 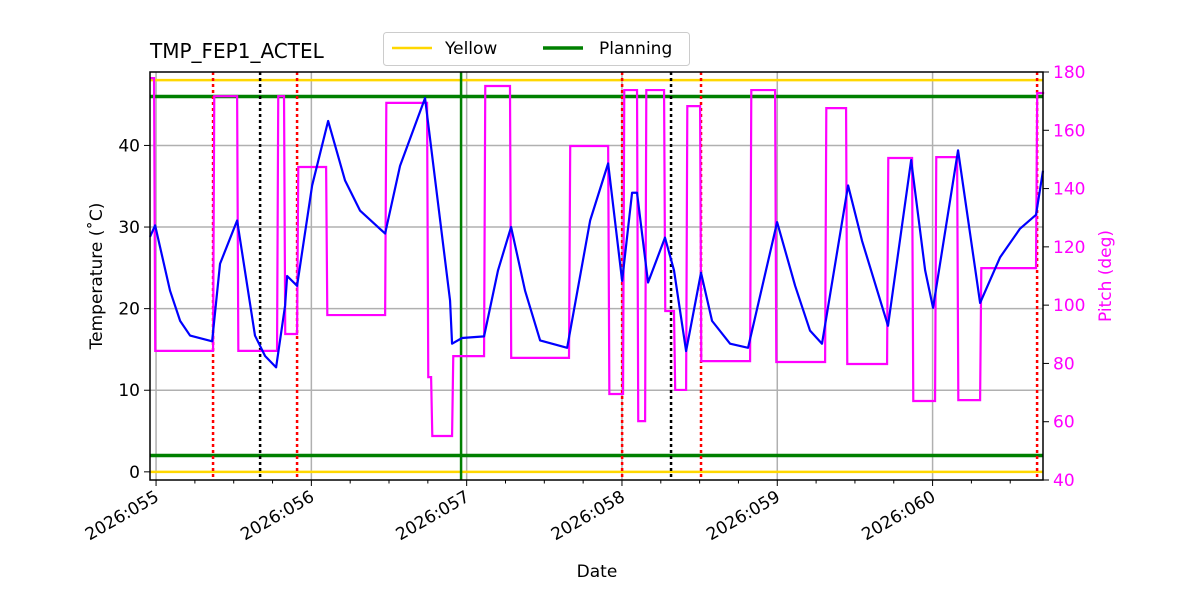 I want to click on y-tick-label: 40, so click(x=129, y=146).